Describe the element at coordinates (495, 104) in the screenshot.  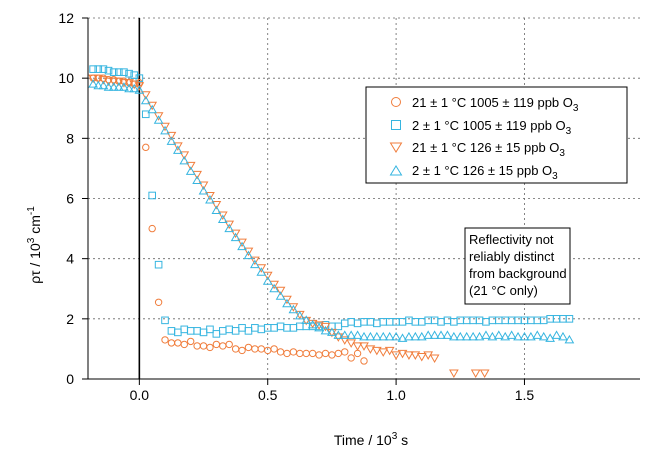
I see `legend-label-1: 21 ± 1 °C 1005 ± 119 ppb O3` at that location.